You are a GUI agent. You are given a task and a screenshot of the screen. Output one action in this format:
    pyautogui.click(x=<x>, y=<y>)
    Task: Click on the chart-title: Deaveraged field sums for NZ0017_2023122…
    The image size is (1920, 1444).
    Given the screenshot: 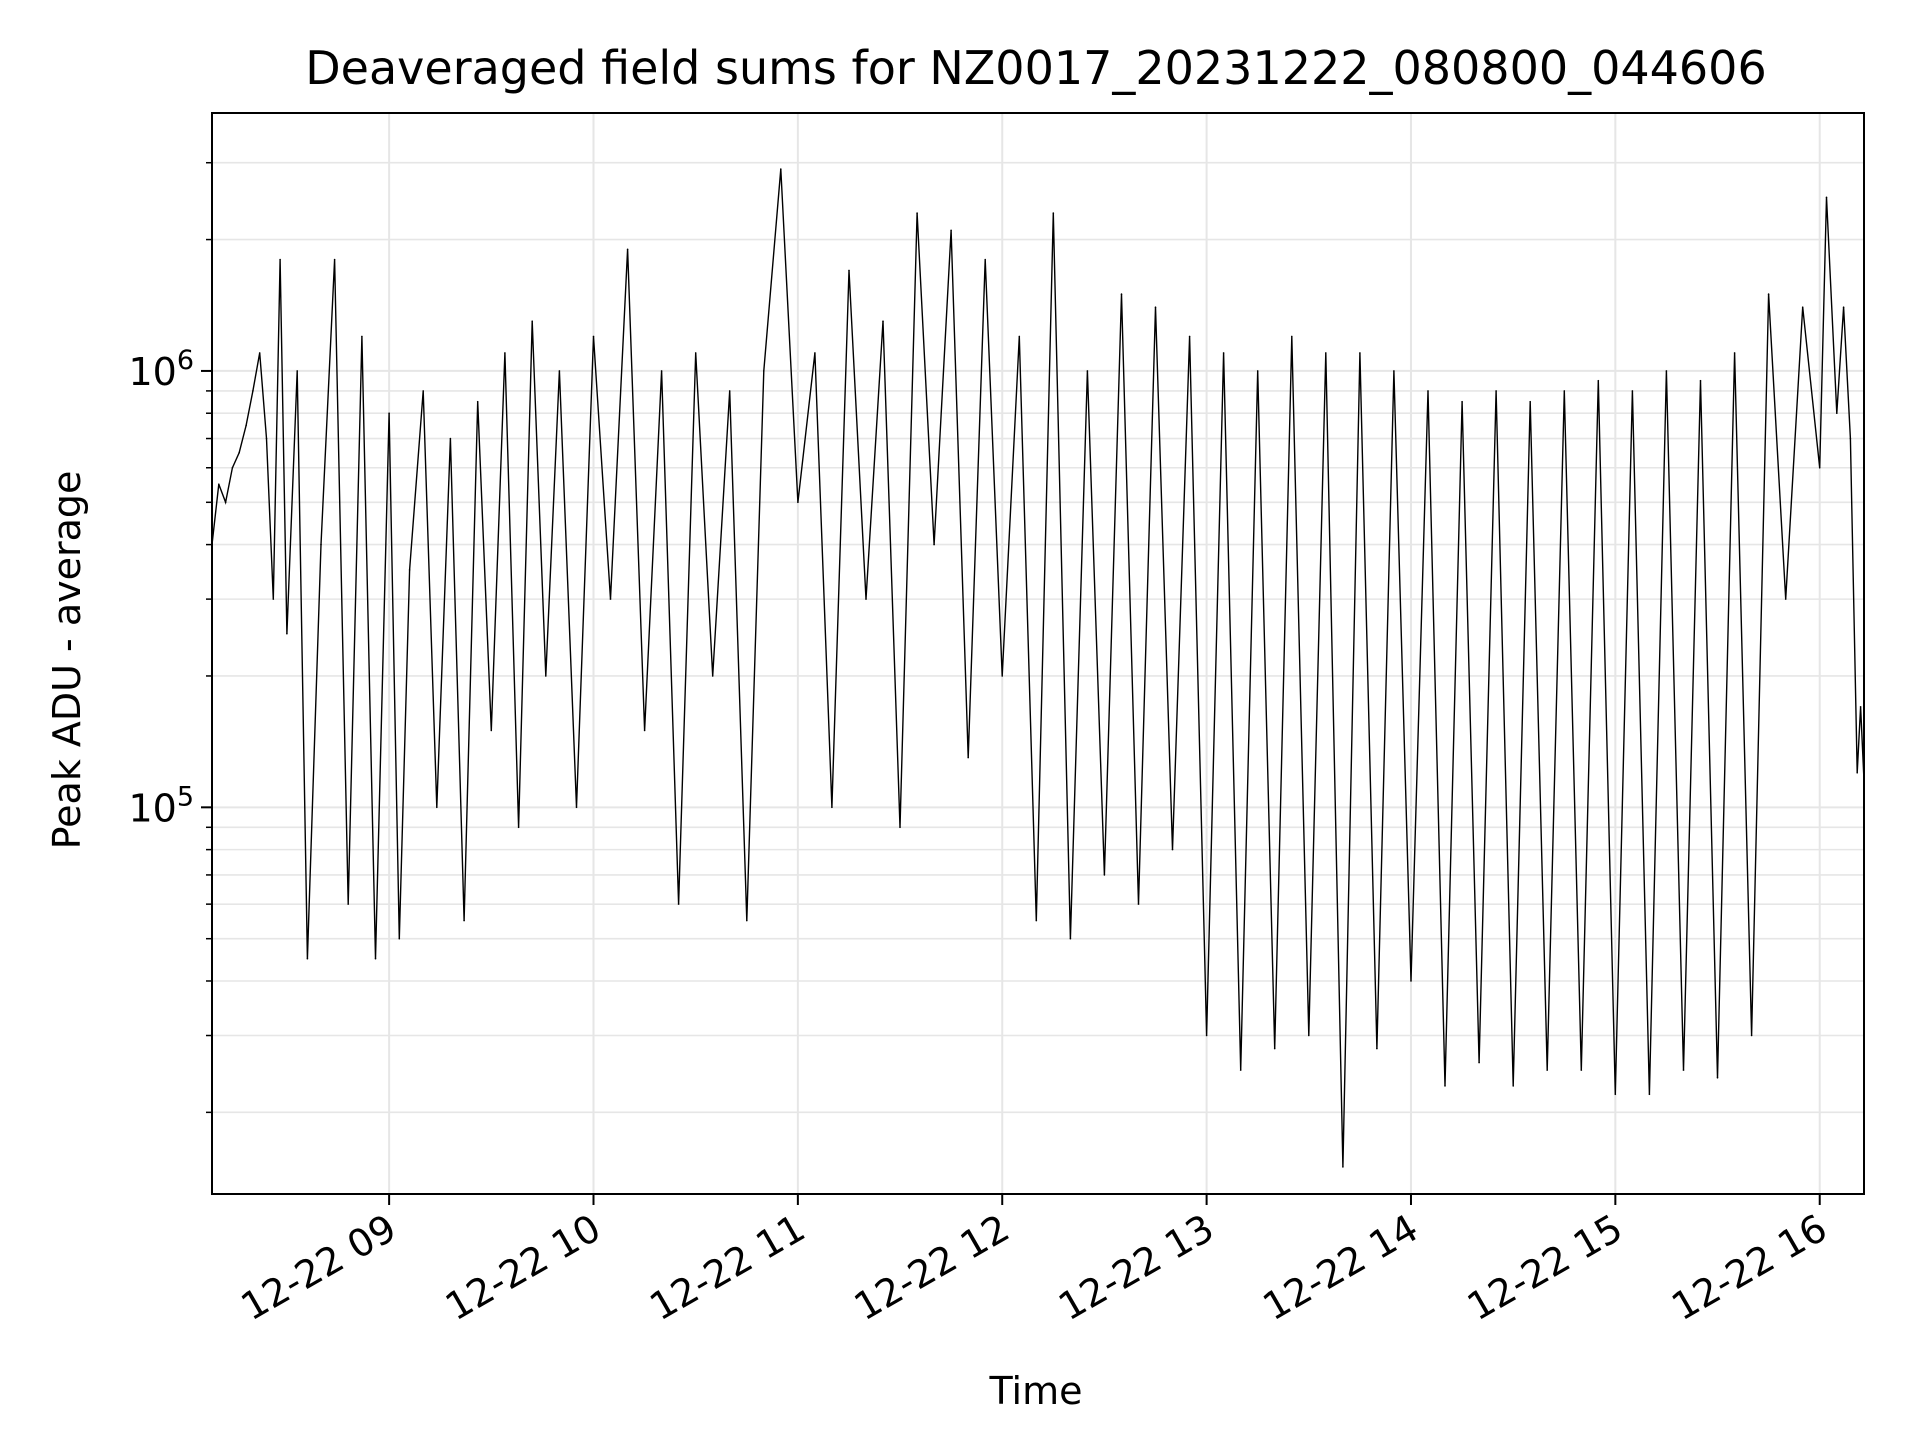 What is the action you would take?
    pyautogui.click(x=1035, y=68)
    